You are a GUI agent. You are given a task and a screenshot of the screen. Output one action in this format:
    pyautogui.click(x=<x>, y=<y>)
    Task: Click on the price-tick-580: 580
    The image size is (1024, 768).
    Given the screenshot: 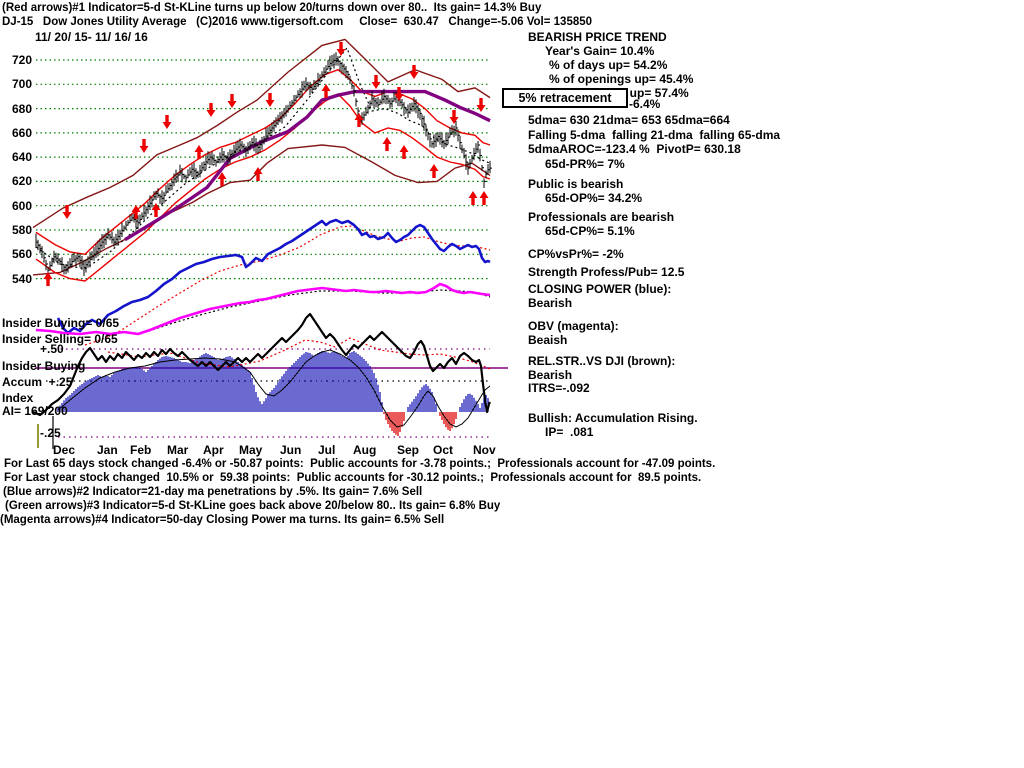 What is the action you would take?
    pyautogui.click(x=21, y=230)
    